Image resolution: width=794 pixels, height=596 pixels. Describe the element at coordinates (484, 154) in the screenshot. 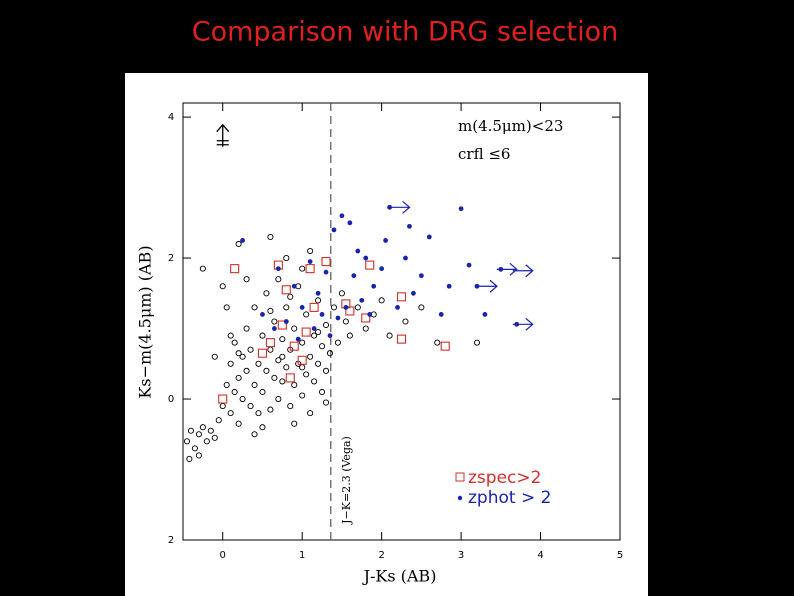

I see `annotation: crfl ≤6` at that location.